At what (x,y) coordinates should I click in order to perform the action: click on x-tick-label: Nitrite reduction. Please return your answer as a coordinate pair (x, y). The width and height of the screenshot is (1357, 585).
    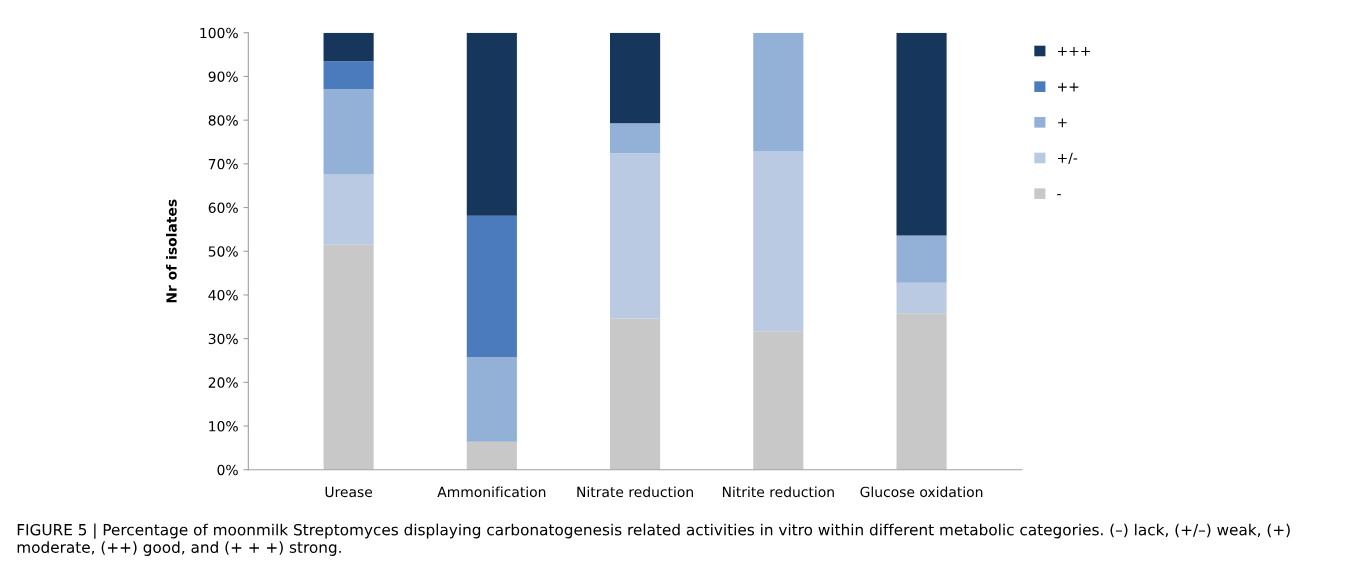
    Looking at the image, I should click on (778, 492).